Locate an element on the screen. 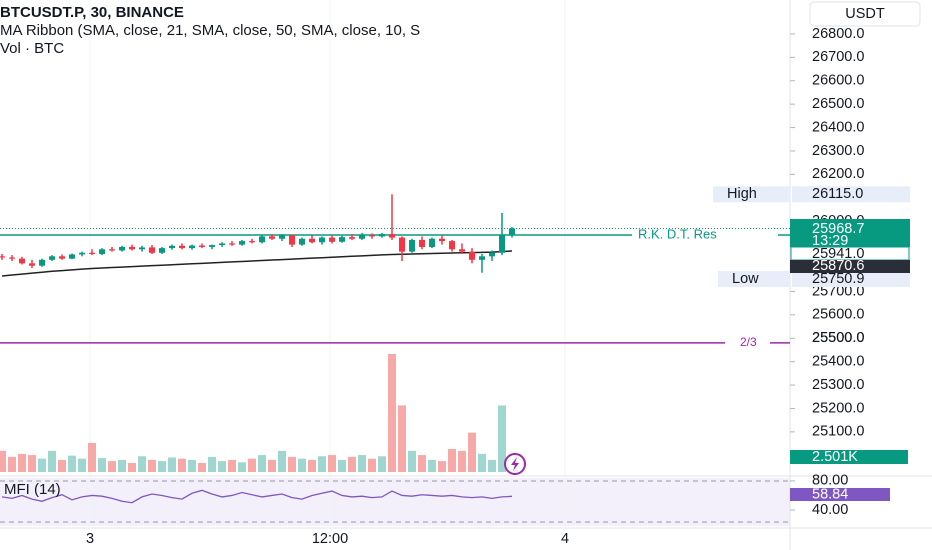  resistance-name: R.K. D.T. Res is located at coordinates (677, 233).